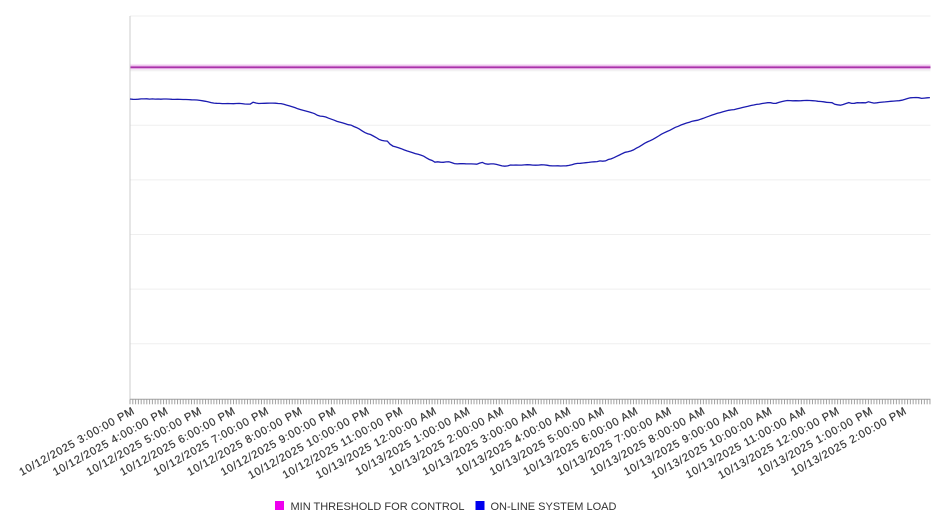 This screenshot has height=526, width=946. Describe the element at coordinates (554, 507) in the screenshot. I see `svg-text: ON-LINE SYSTEM LOAD` at that location.